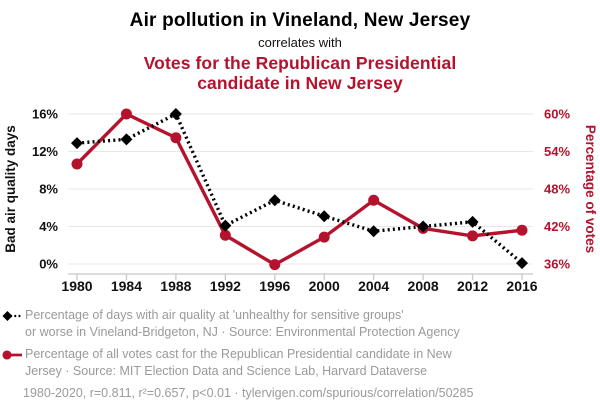 This screenshot has width=600, height=414. Describe the element at coordinates (557, 264) in the screenshot. I see `right-y-tick-label: 36%` at that location.